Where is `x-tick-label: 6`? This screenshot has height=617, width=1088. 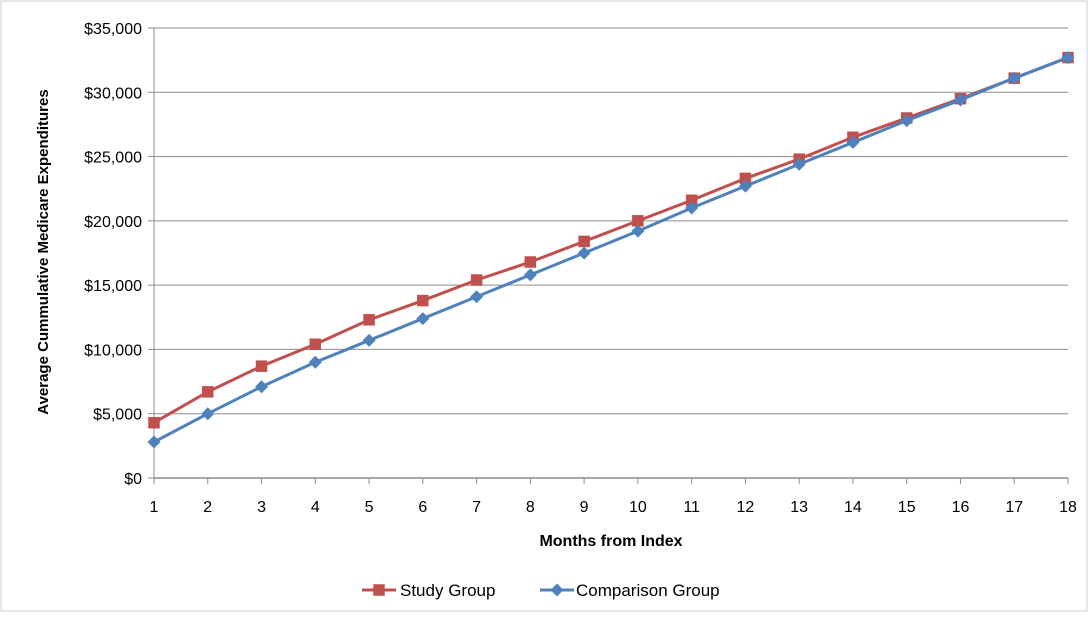 x-tick-label: 6 is located at coordinates (422, 507).